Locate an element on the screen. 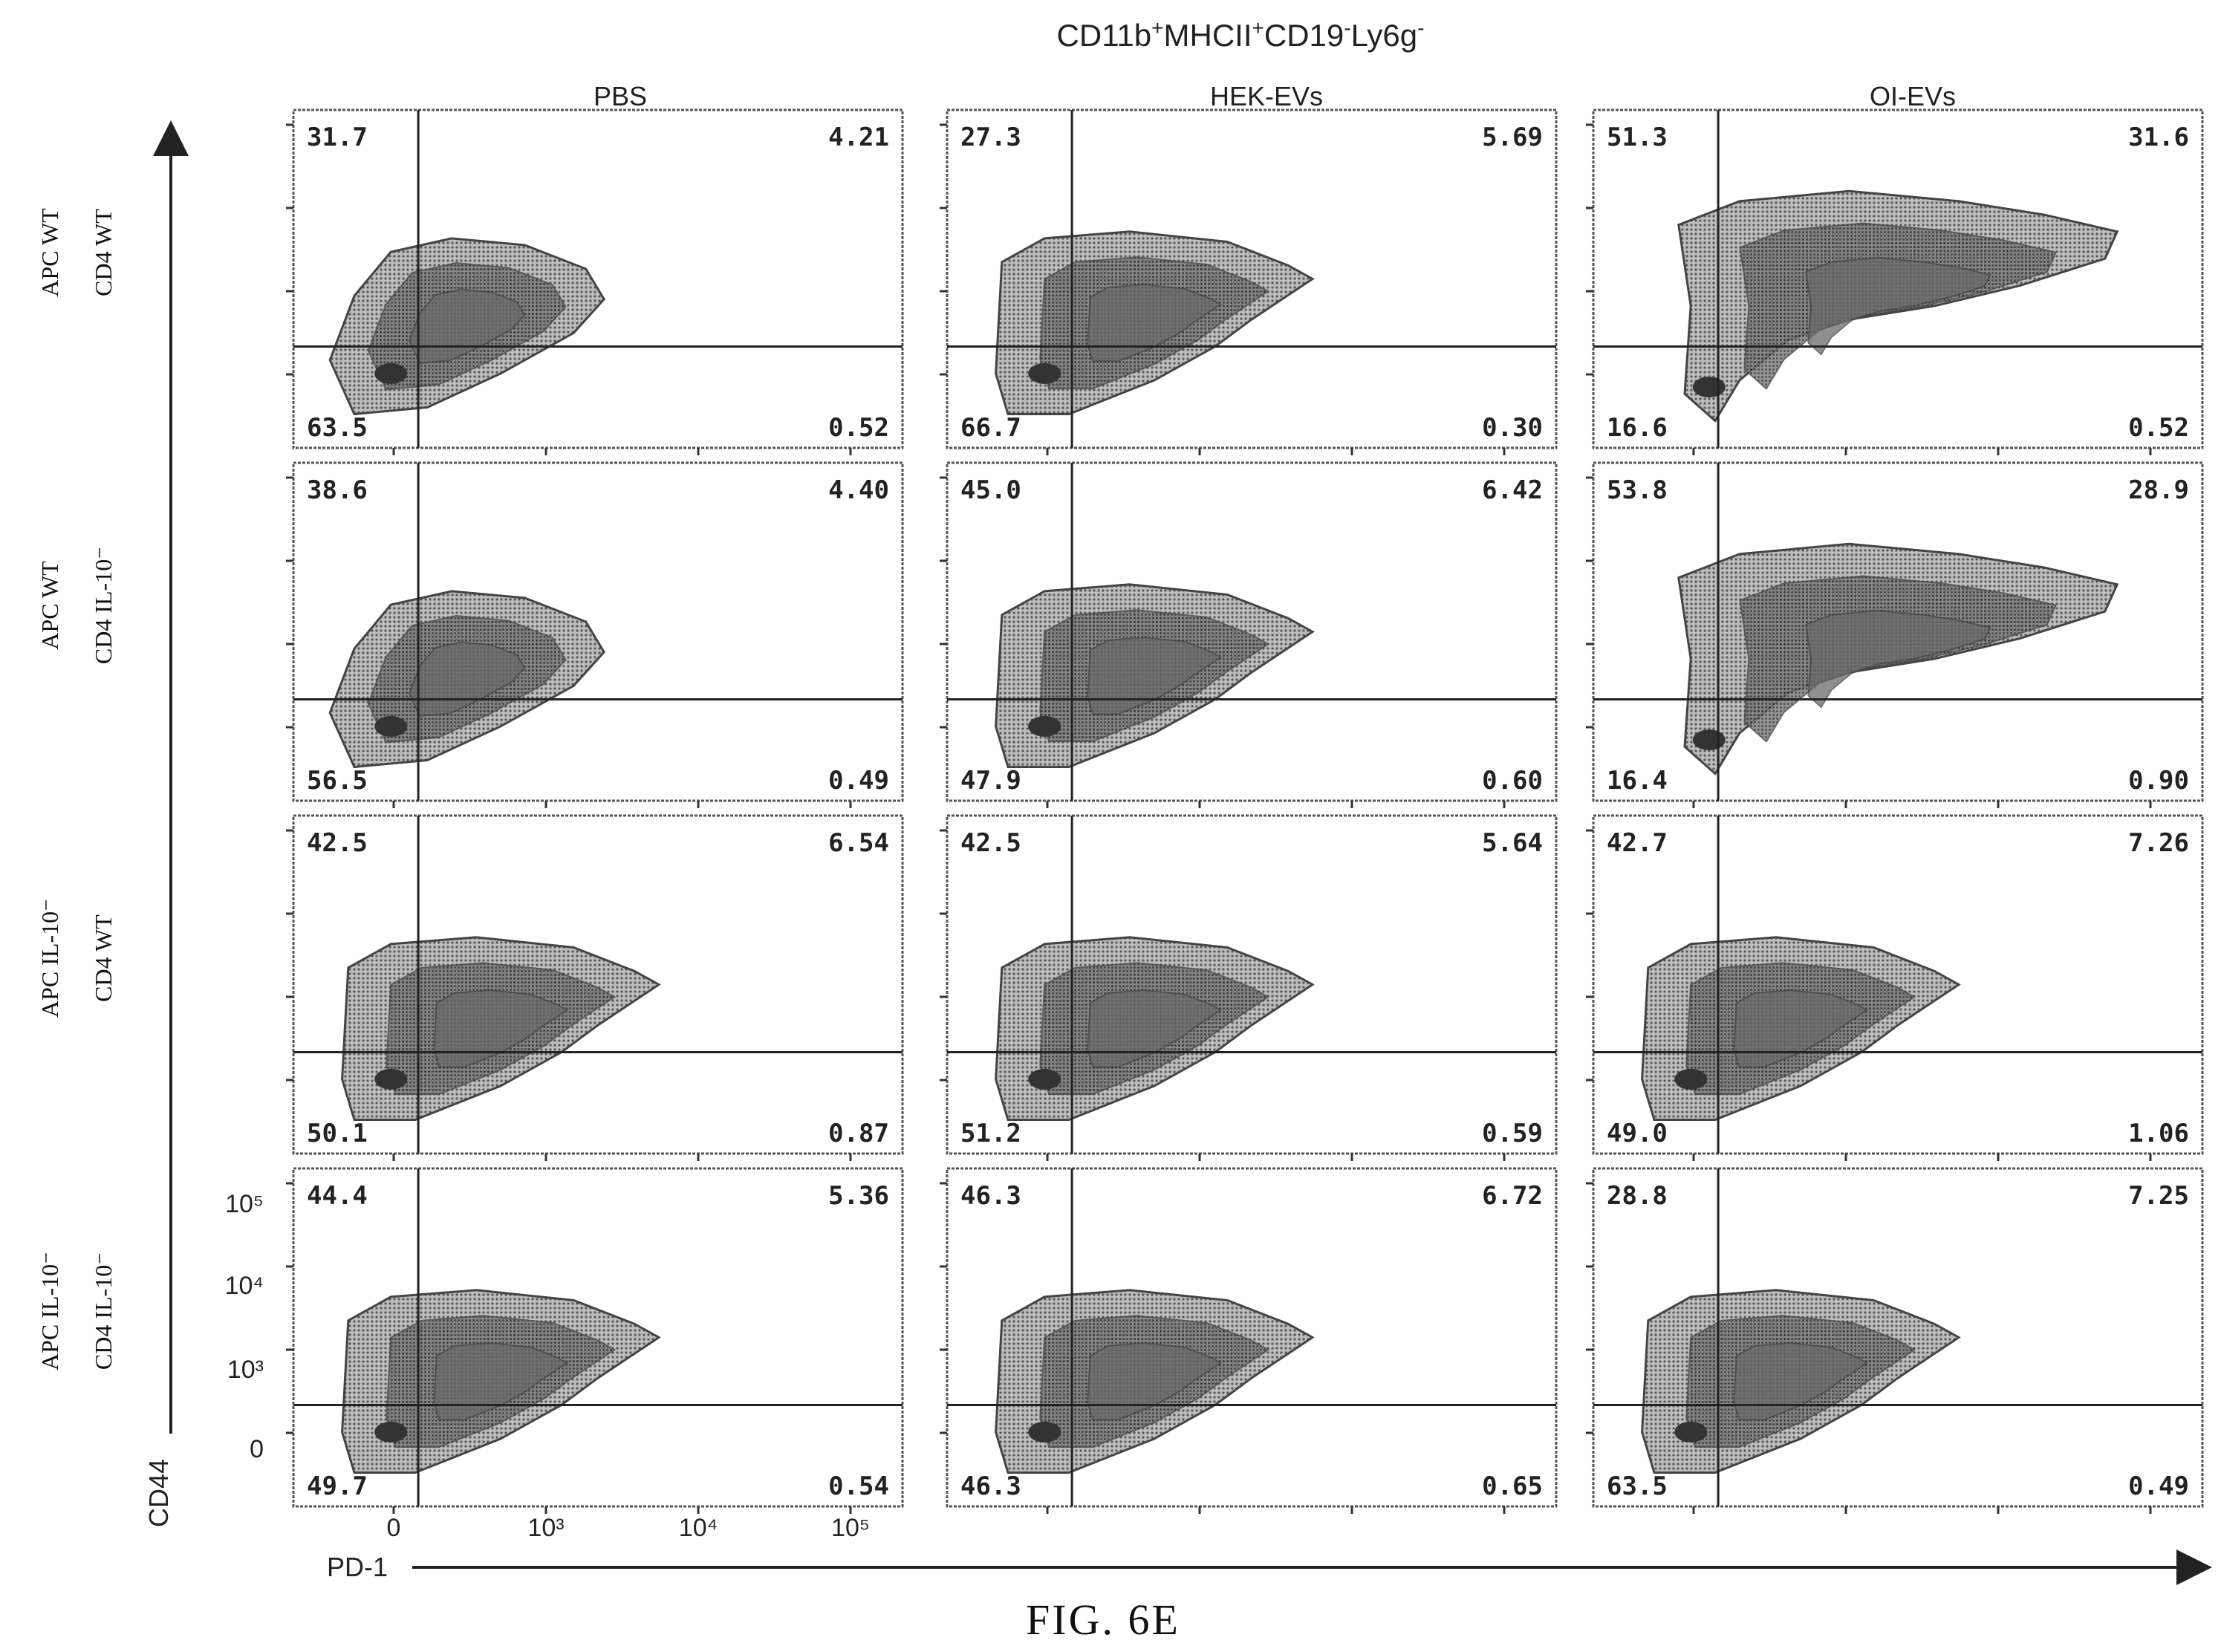 This screenshot has height=1652, width=2221. quadrant-value-upper-right: 5.69 is located at coordinates (1512, 138).